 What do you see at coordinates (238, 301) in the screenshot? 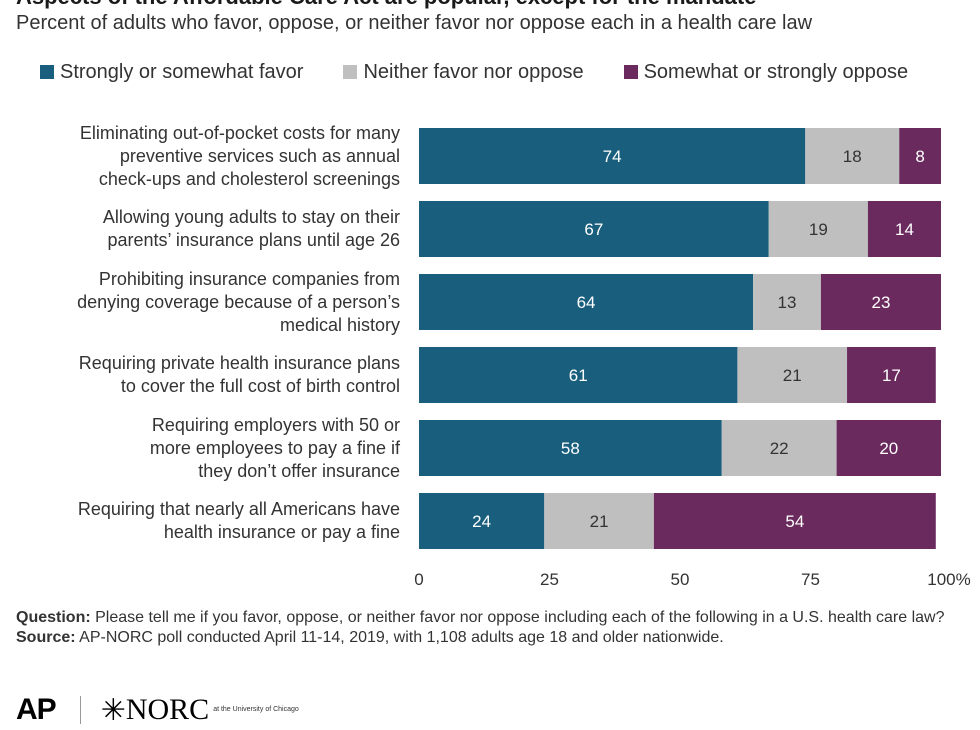
I see `category-label-line: denying coverage because of a person’s` at bounding box center [238, 301].